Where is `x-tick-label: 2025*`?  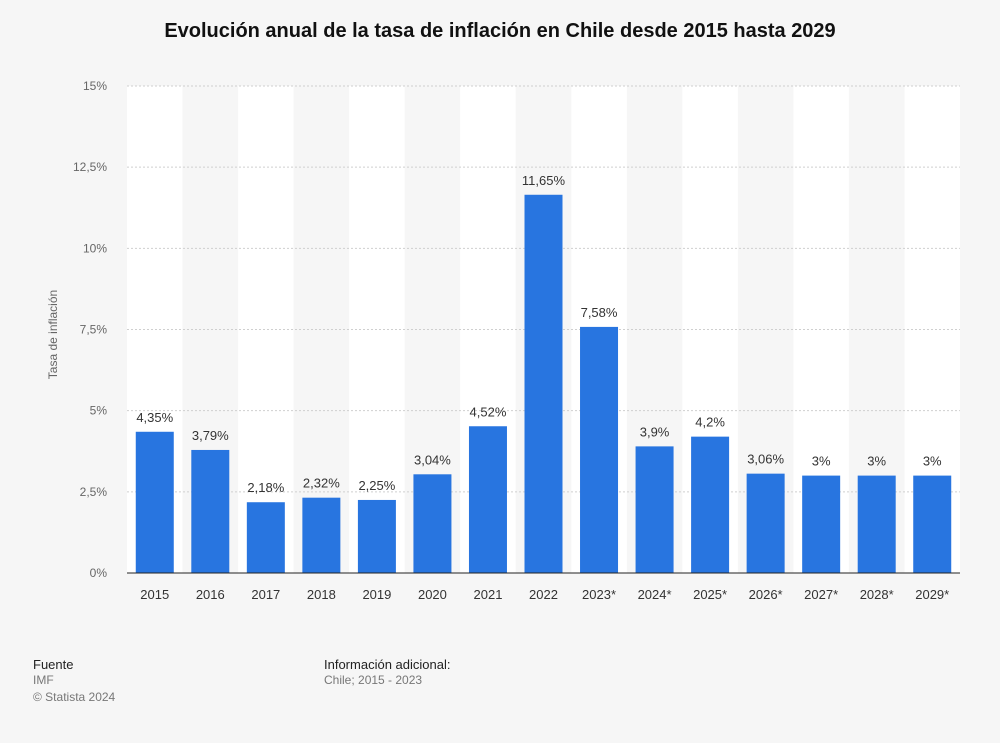
x-tick-label: 2025* is located at coordinates (710, 594).